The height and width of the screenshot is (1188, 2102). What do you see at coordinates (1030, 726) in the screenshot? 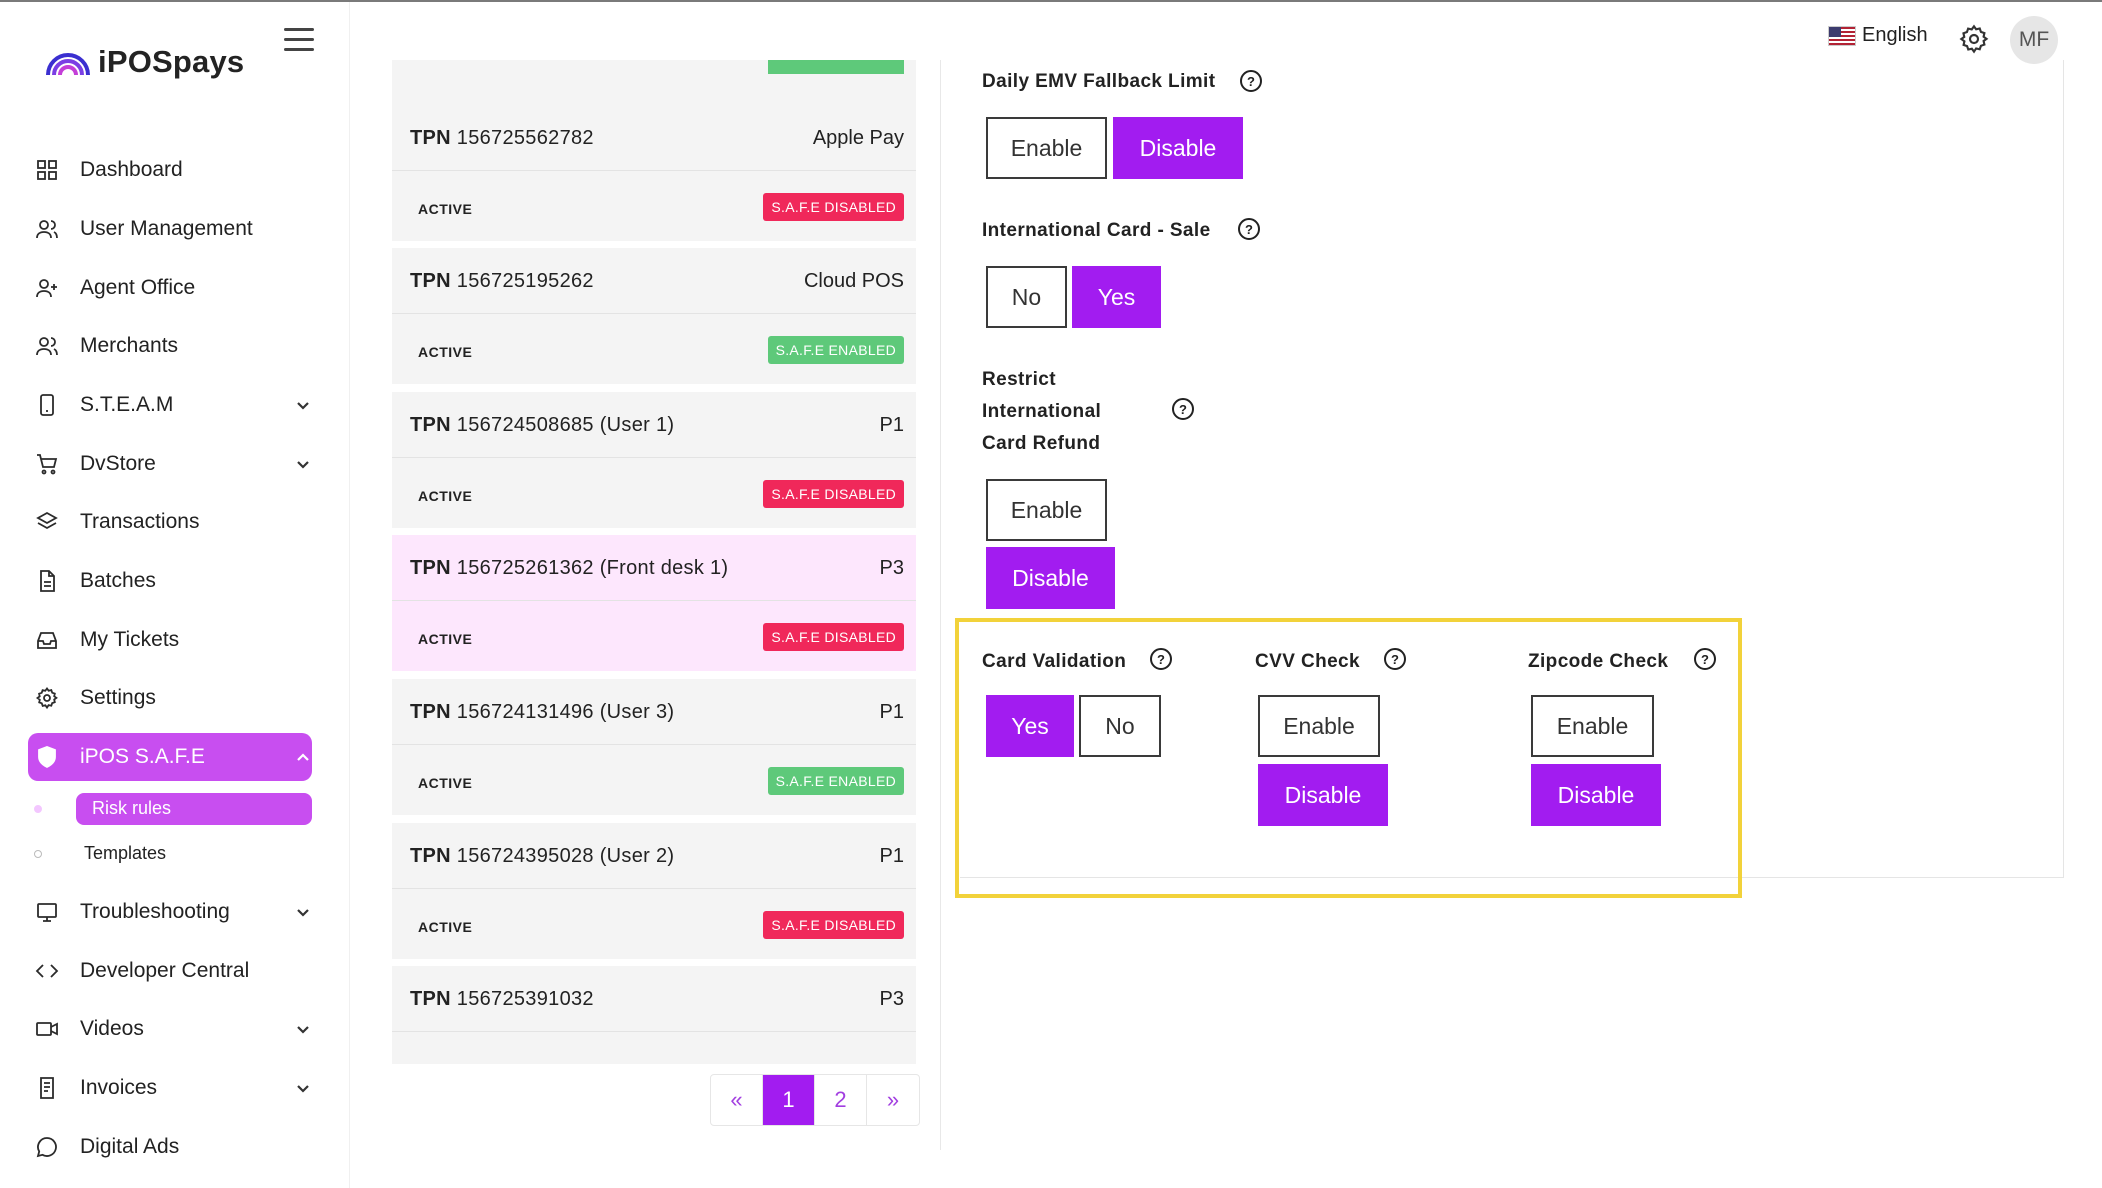
I see `card-validation-yes-button: Yes` at bounding box center [1030, 726].